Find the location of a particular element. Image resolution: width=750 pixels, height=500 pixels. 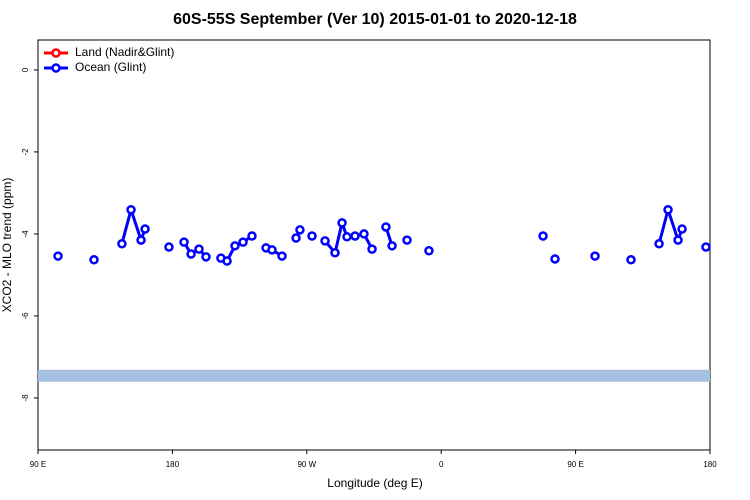

y-tick-label: -4 is located at coordinates (25, 234).